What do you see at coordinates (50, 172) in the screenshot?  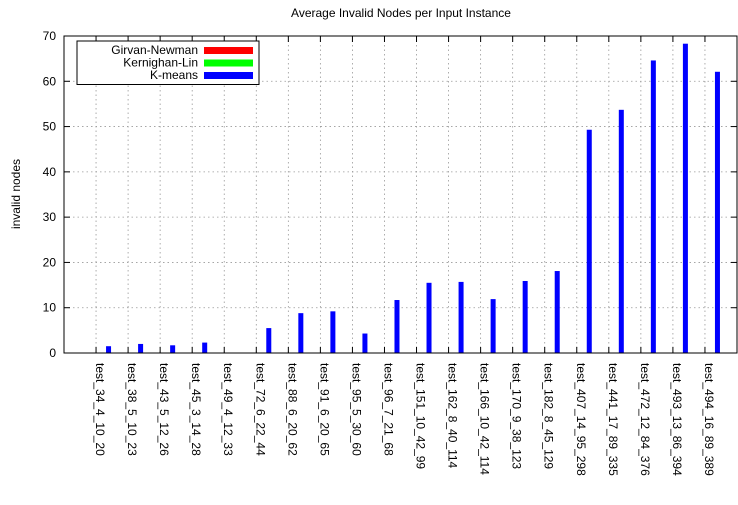 I see `y-tick-label: 40` at bounding box center [50, 172].